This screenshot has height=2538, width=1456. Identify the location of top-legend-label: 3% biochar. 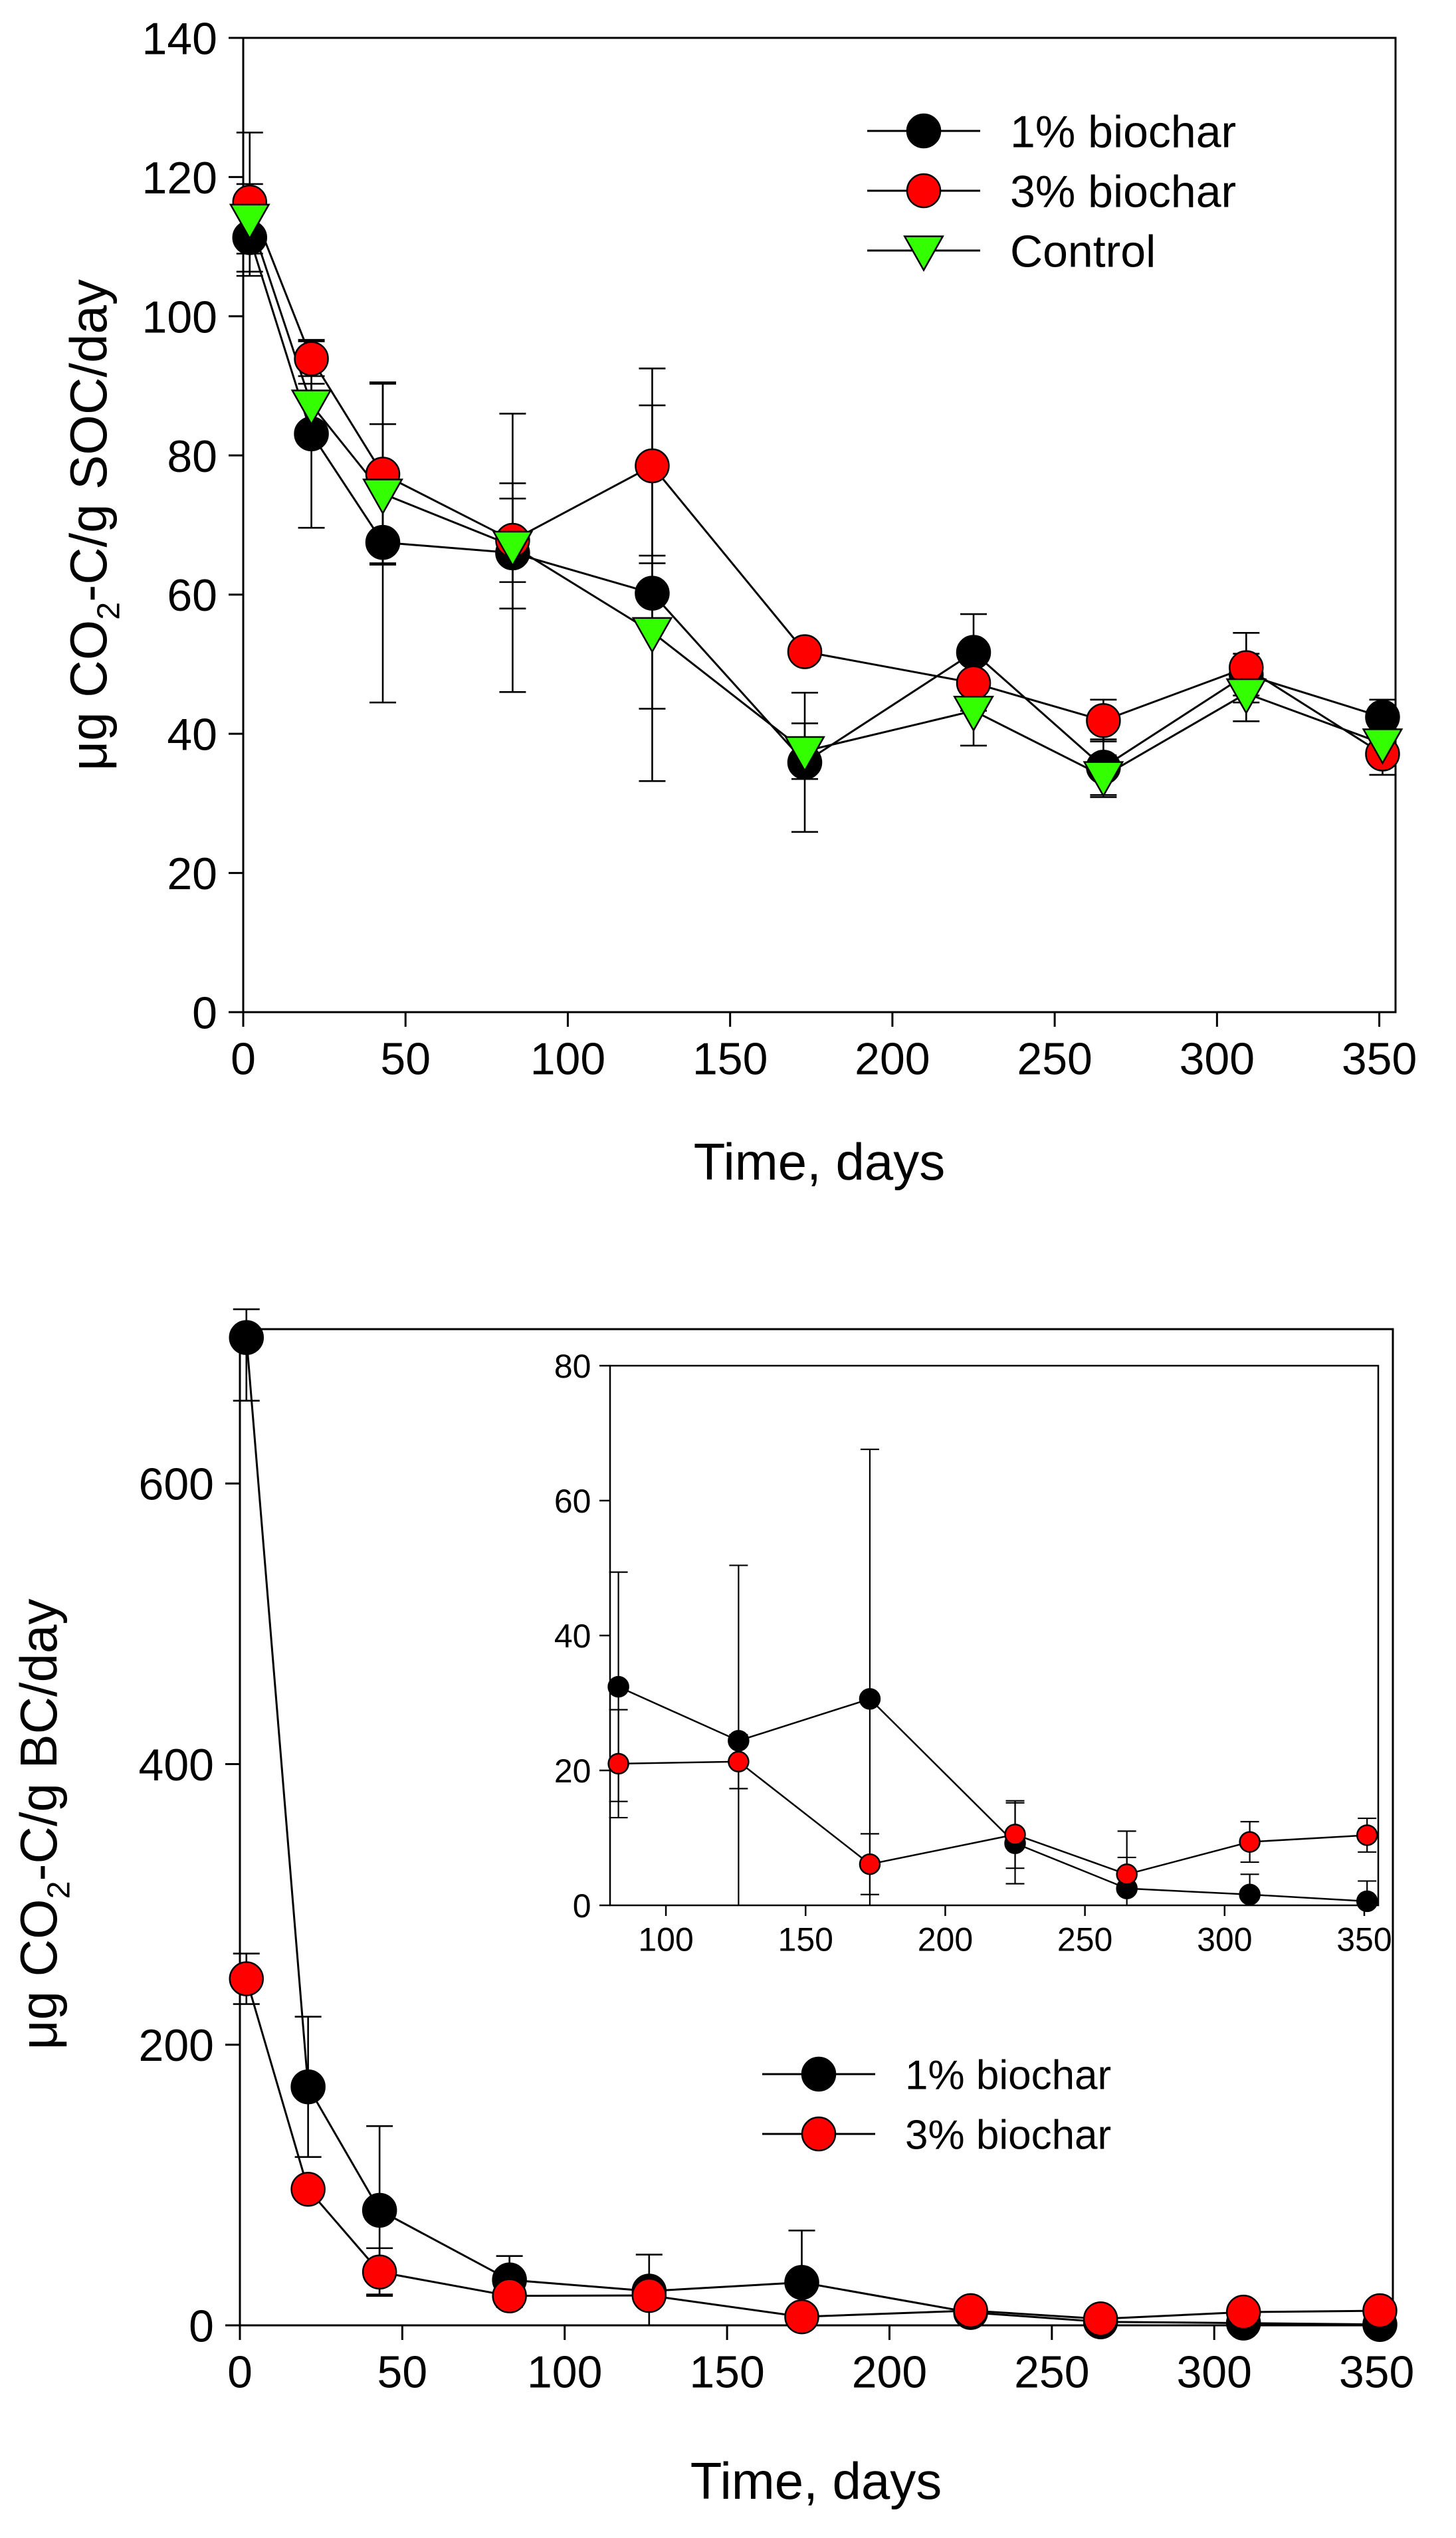
(1123, 192).